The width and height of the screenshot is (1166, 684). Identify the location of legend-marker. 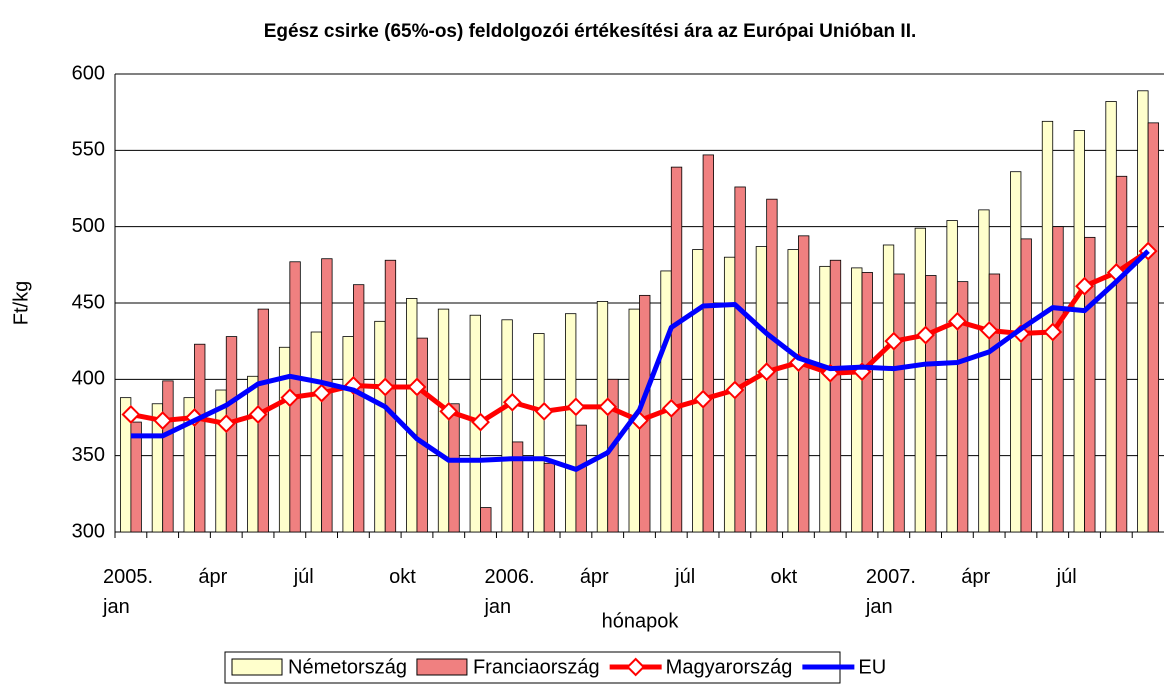
(636, 667).